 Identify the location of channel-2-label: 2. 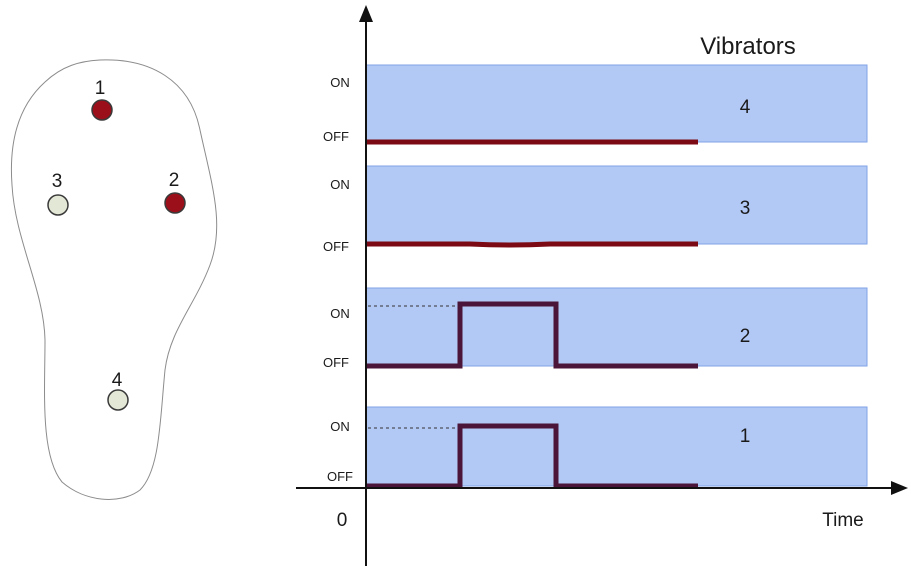
(745, 336).